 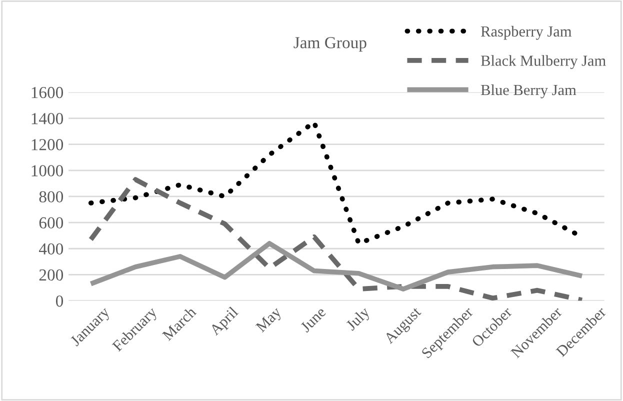 I want to click on y-tick-label: 1200, so click(x=48, y=144).